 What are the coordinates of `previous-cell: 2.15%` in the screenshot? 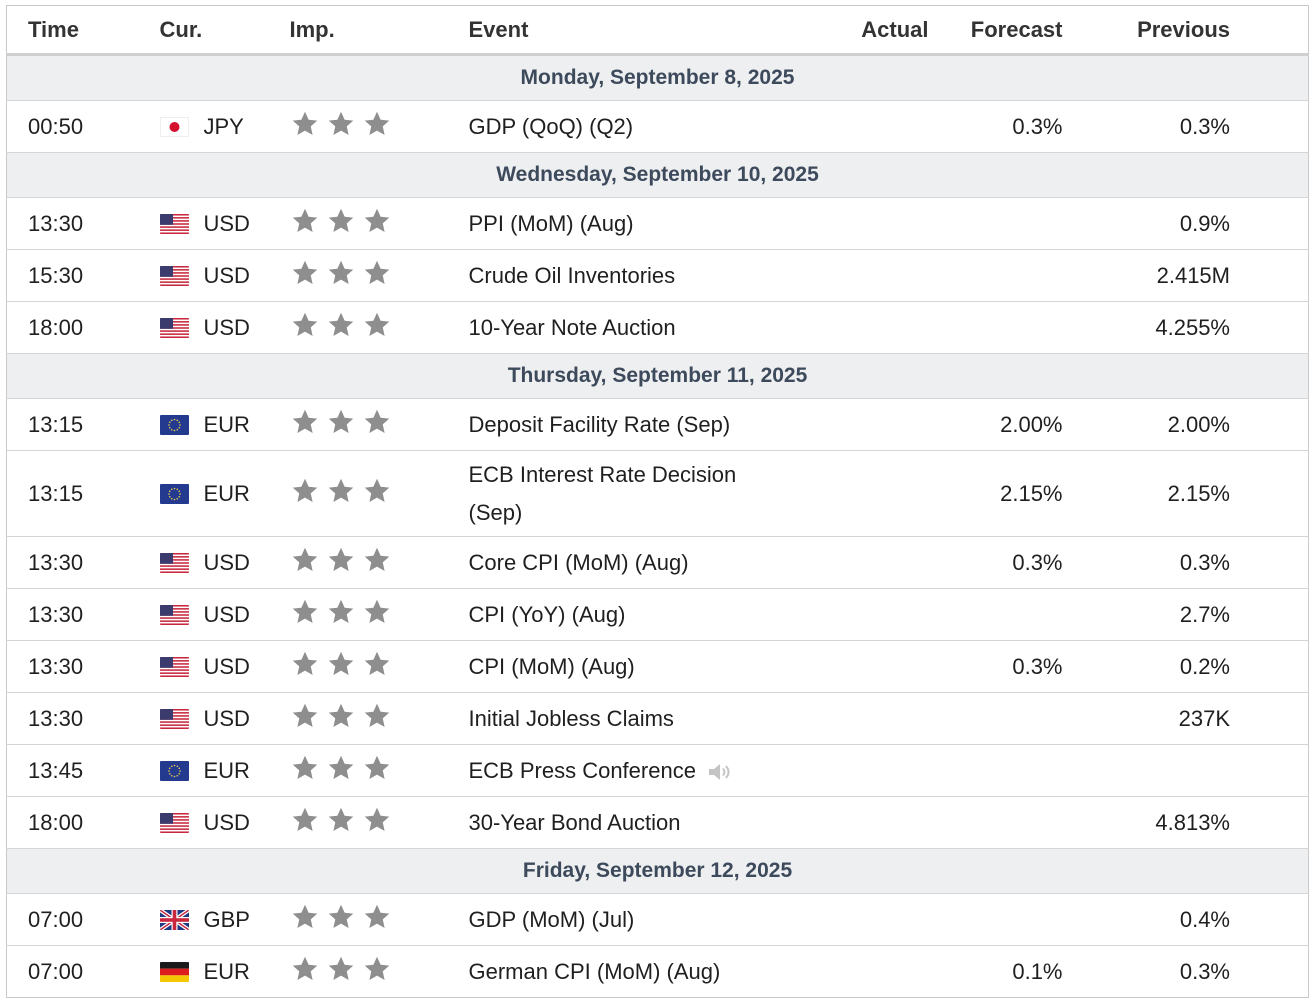 It's located at (1194, 493).